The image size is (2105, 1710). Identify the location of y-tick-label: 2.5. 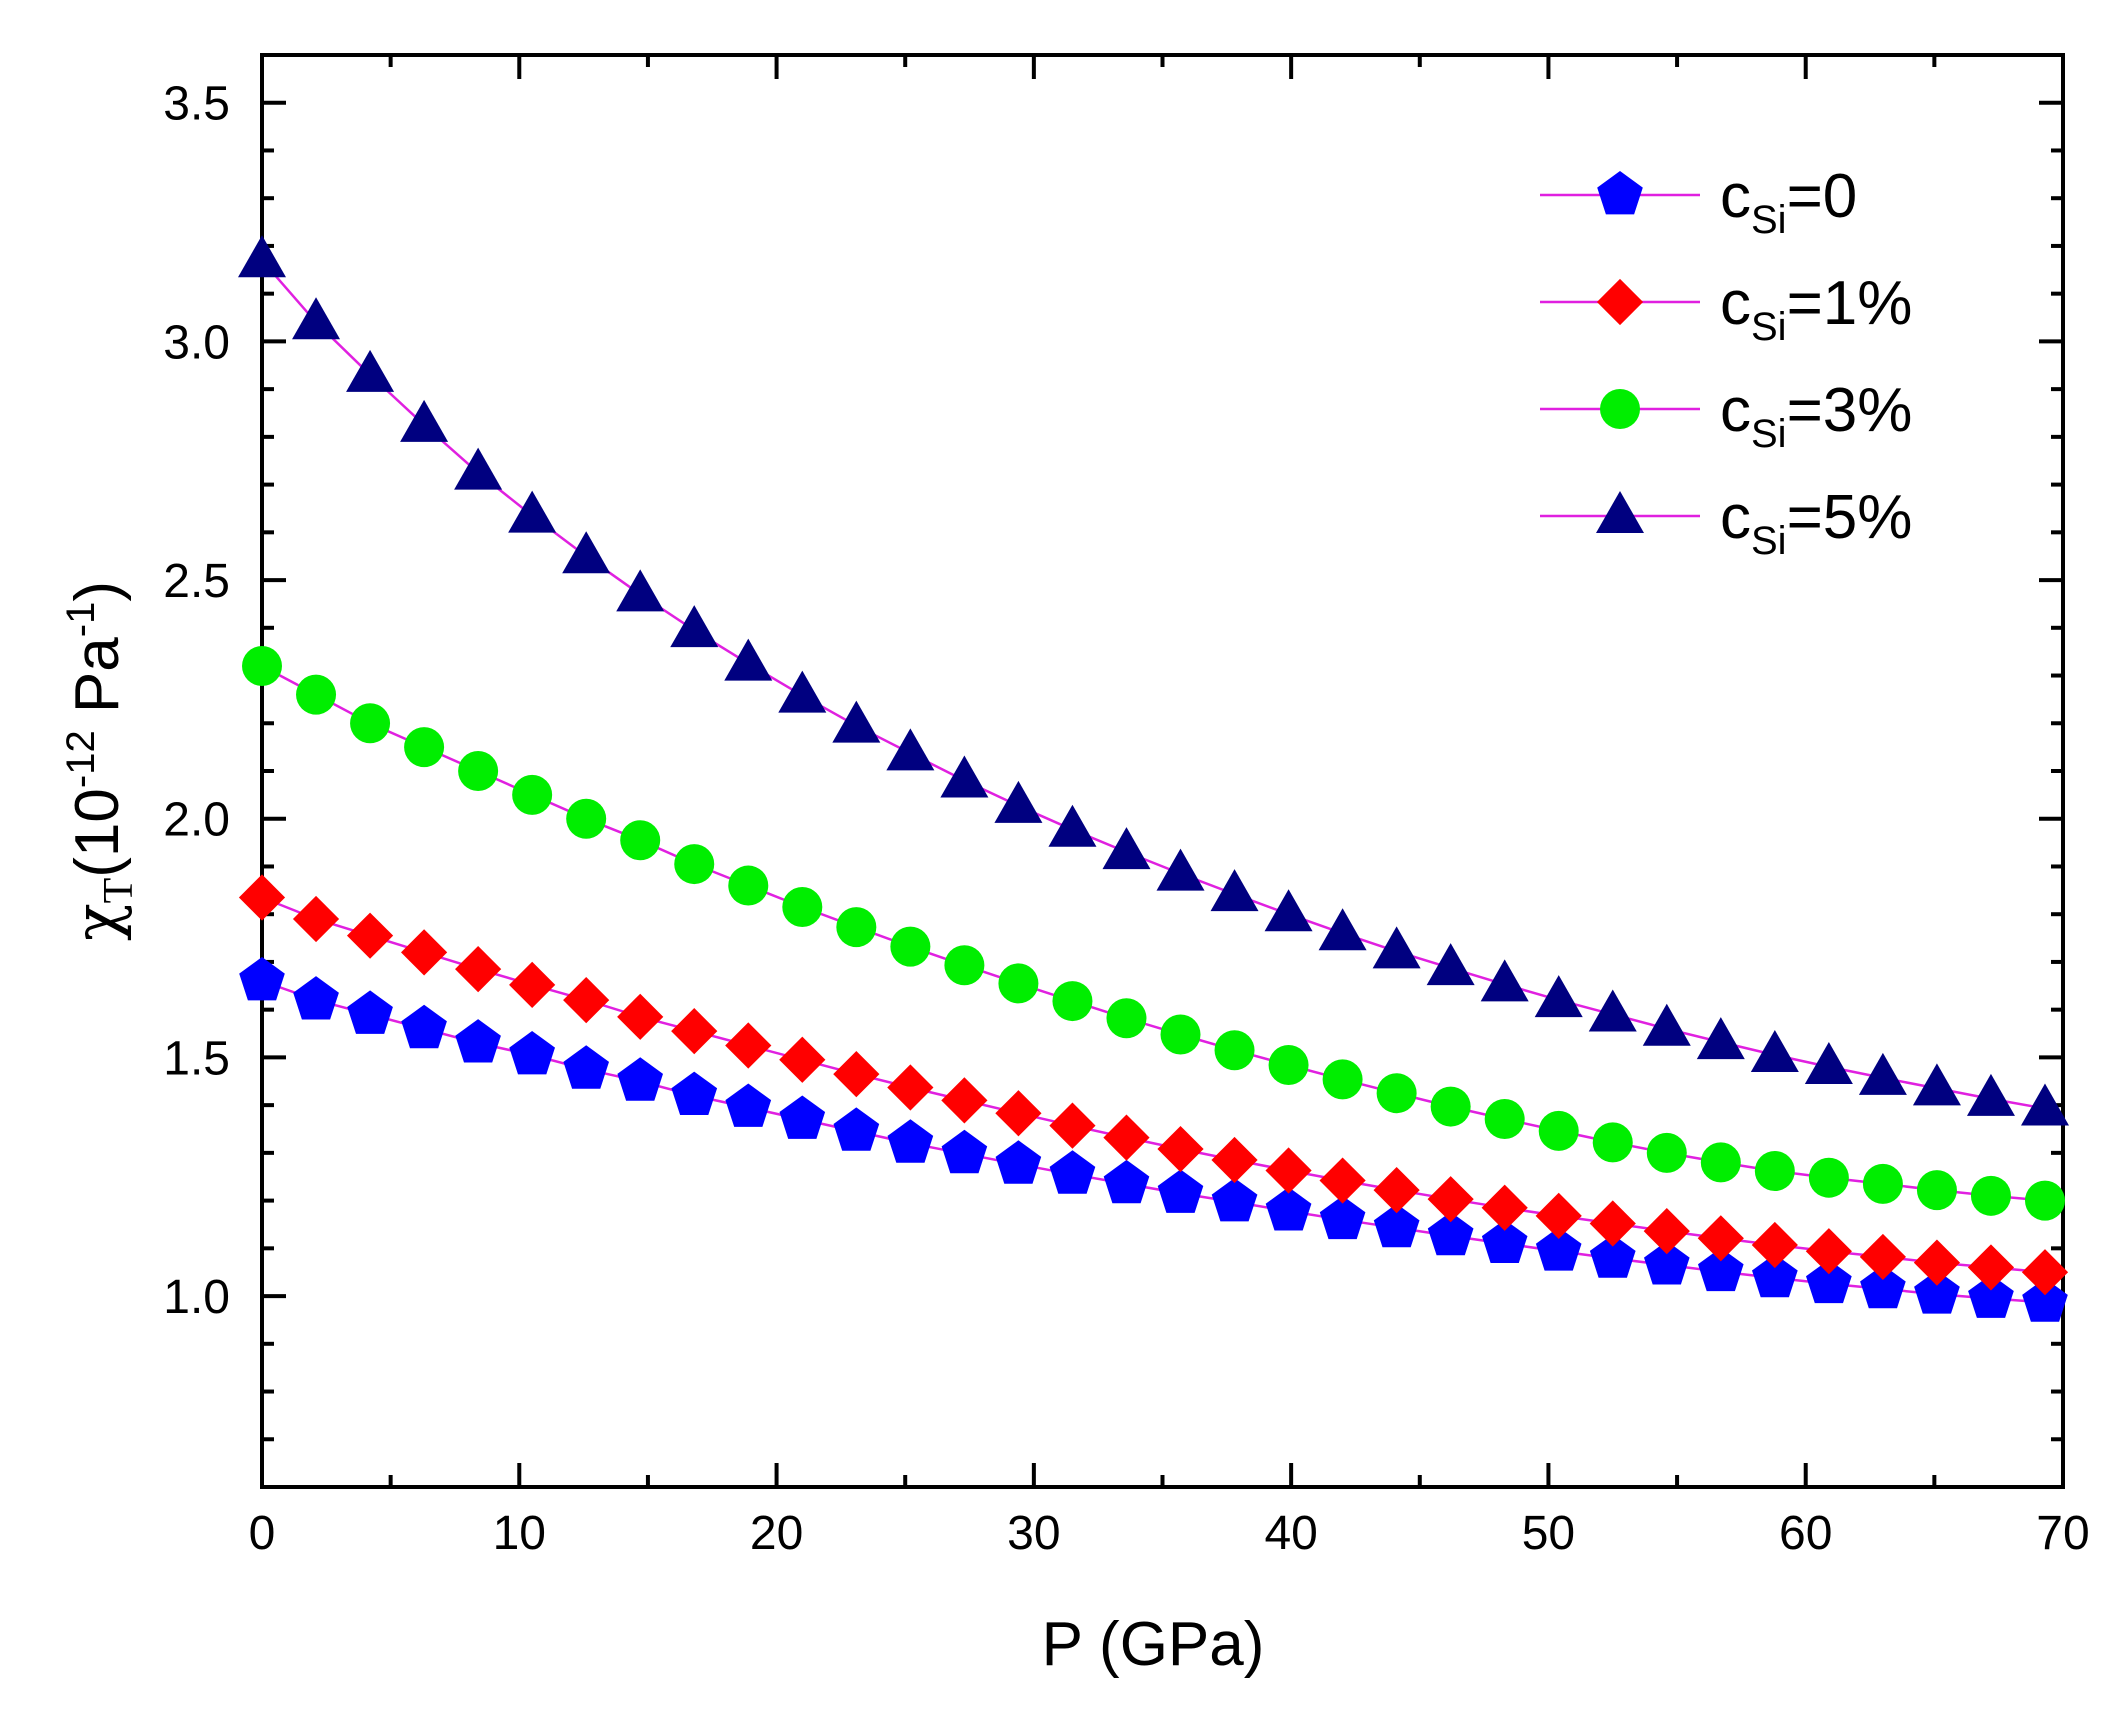
(196, 581).